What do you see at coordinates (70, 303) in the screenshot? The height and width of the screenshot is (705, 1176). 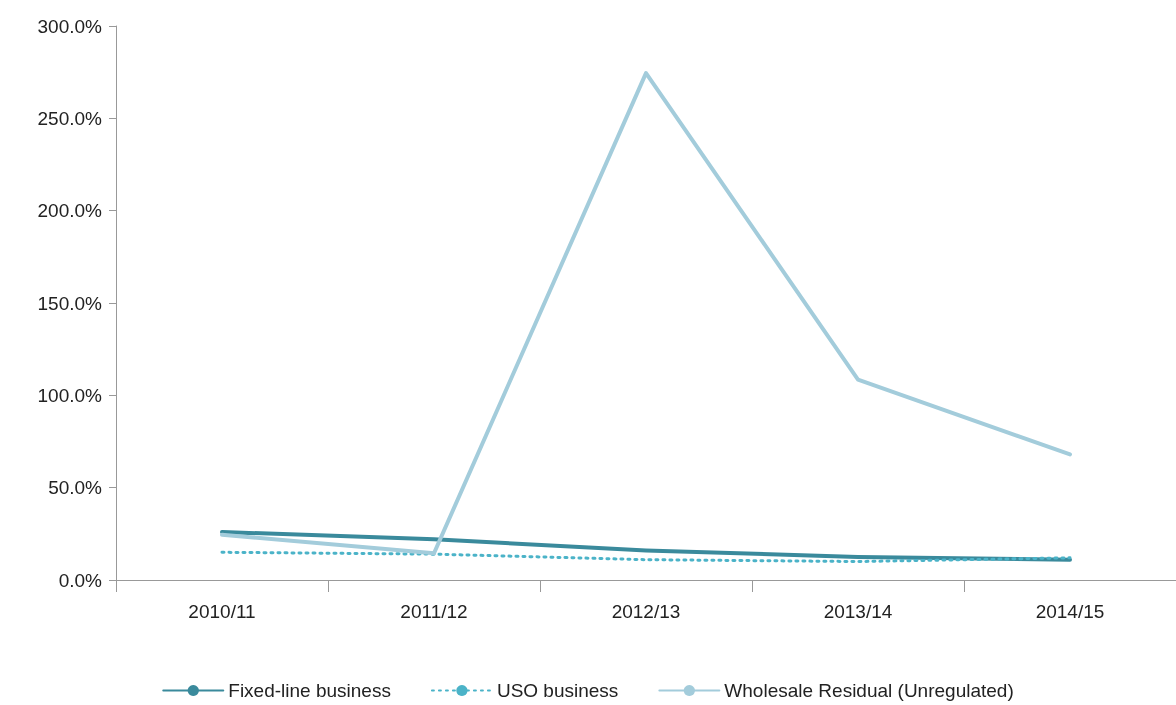 I see `y-tick-label: 150.0%` at bounding box center [70, 303].